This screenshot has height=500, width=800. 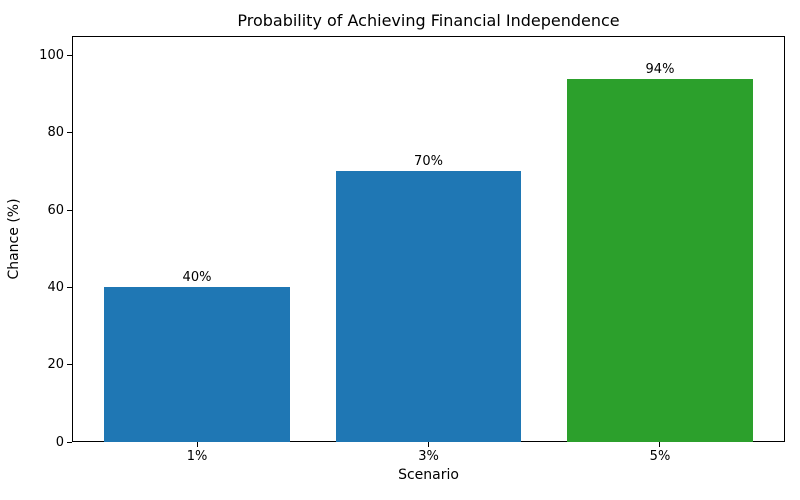 I want to click on x-axis-label: Scenario, so click(x=428, y=475).